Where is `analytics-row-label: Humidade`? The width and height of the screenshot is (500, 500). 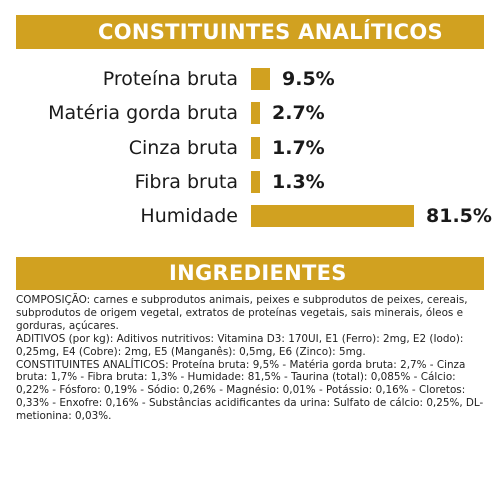
analytics-row-label: Humidade is located at coordinates (189, 216).